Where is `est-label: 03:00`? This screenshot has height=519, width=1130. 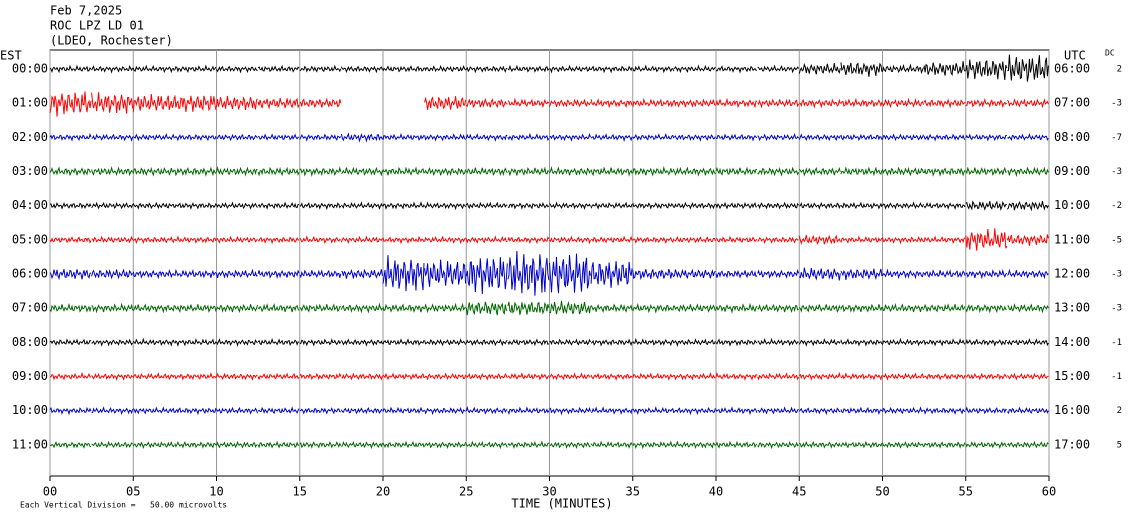
est-label: 03:00 is located at coordinates (30, 171).